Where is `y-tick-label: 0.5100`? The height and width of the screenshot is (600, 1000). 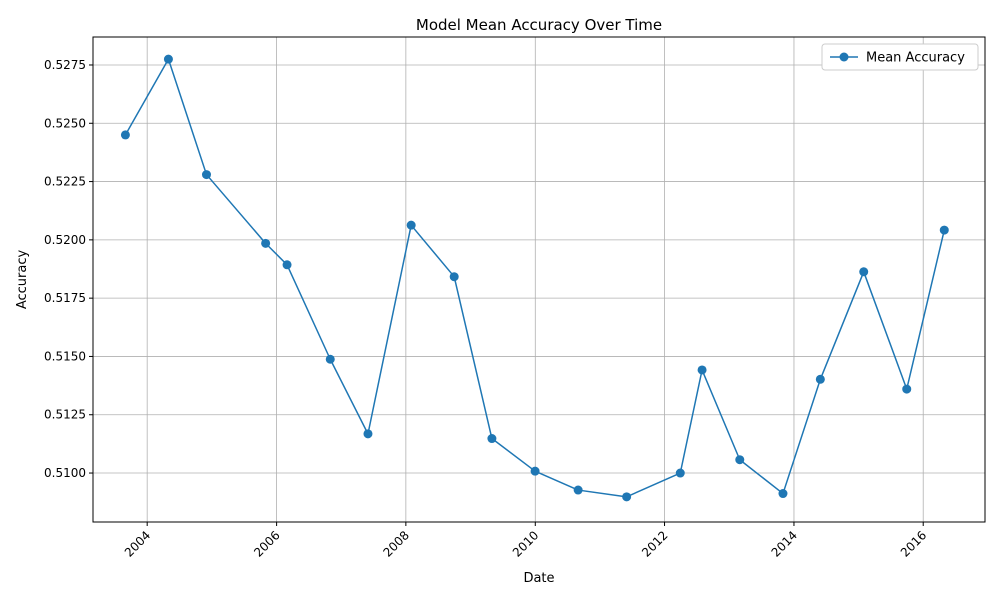
y-tick-label: 0.5100 is located at coordinates (65, 473).